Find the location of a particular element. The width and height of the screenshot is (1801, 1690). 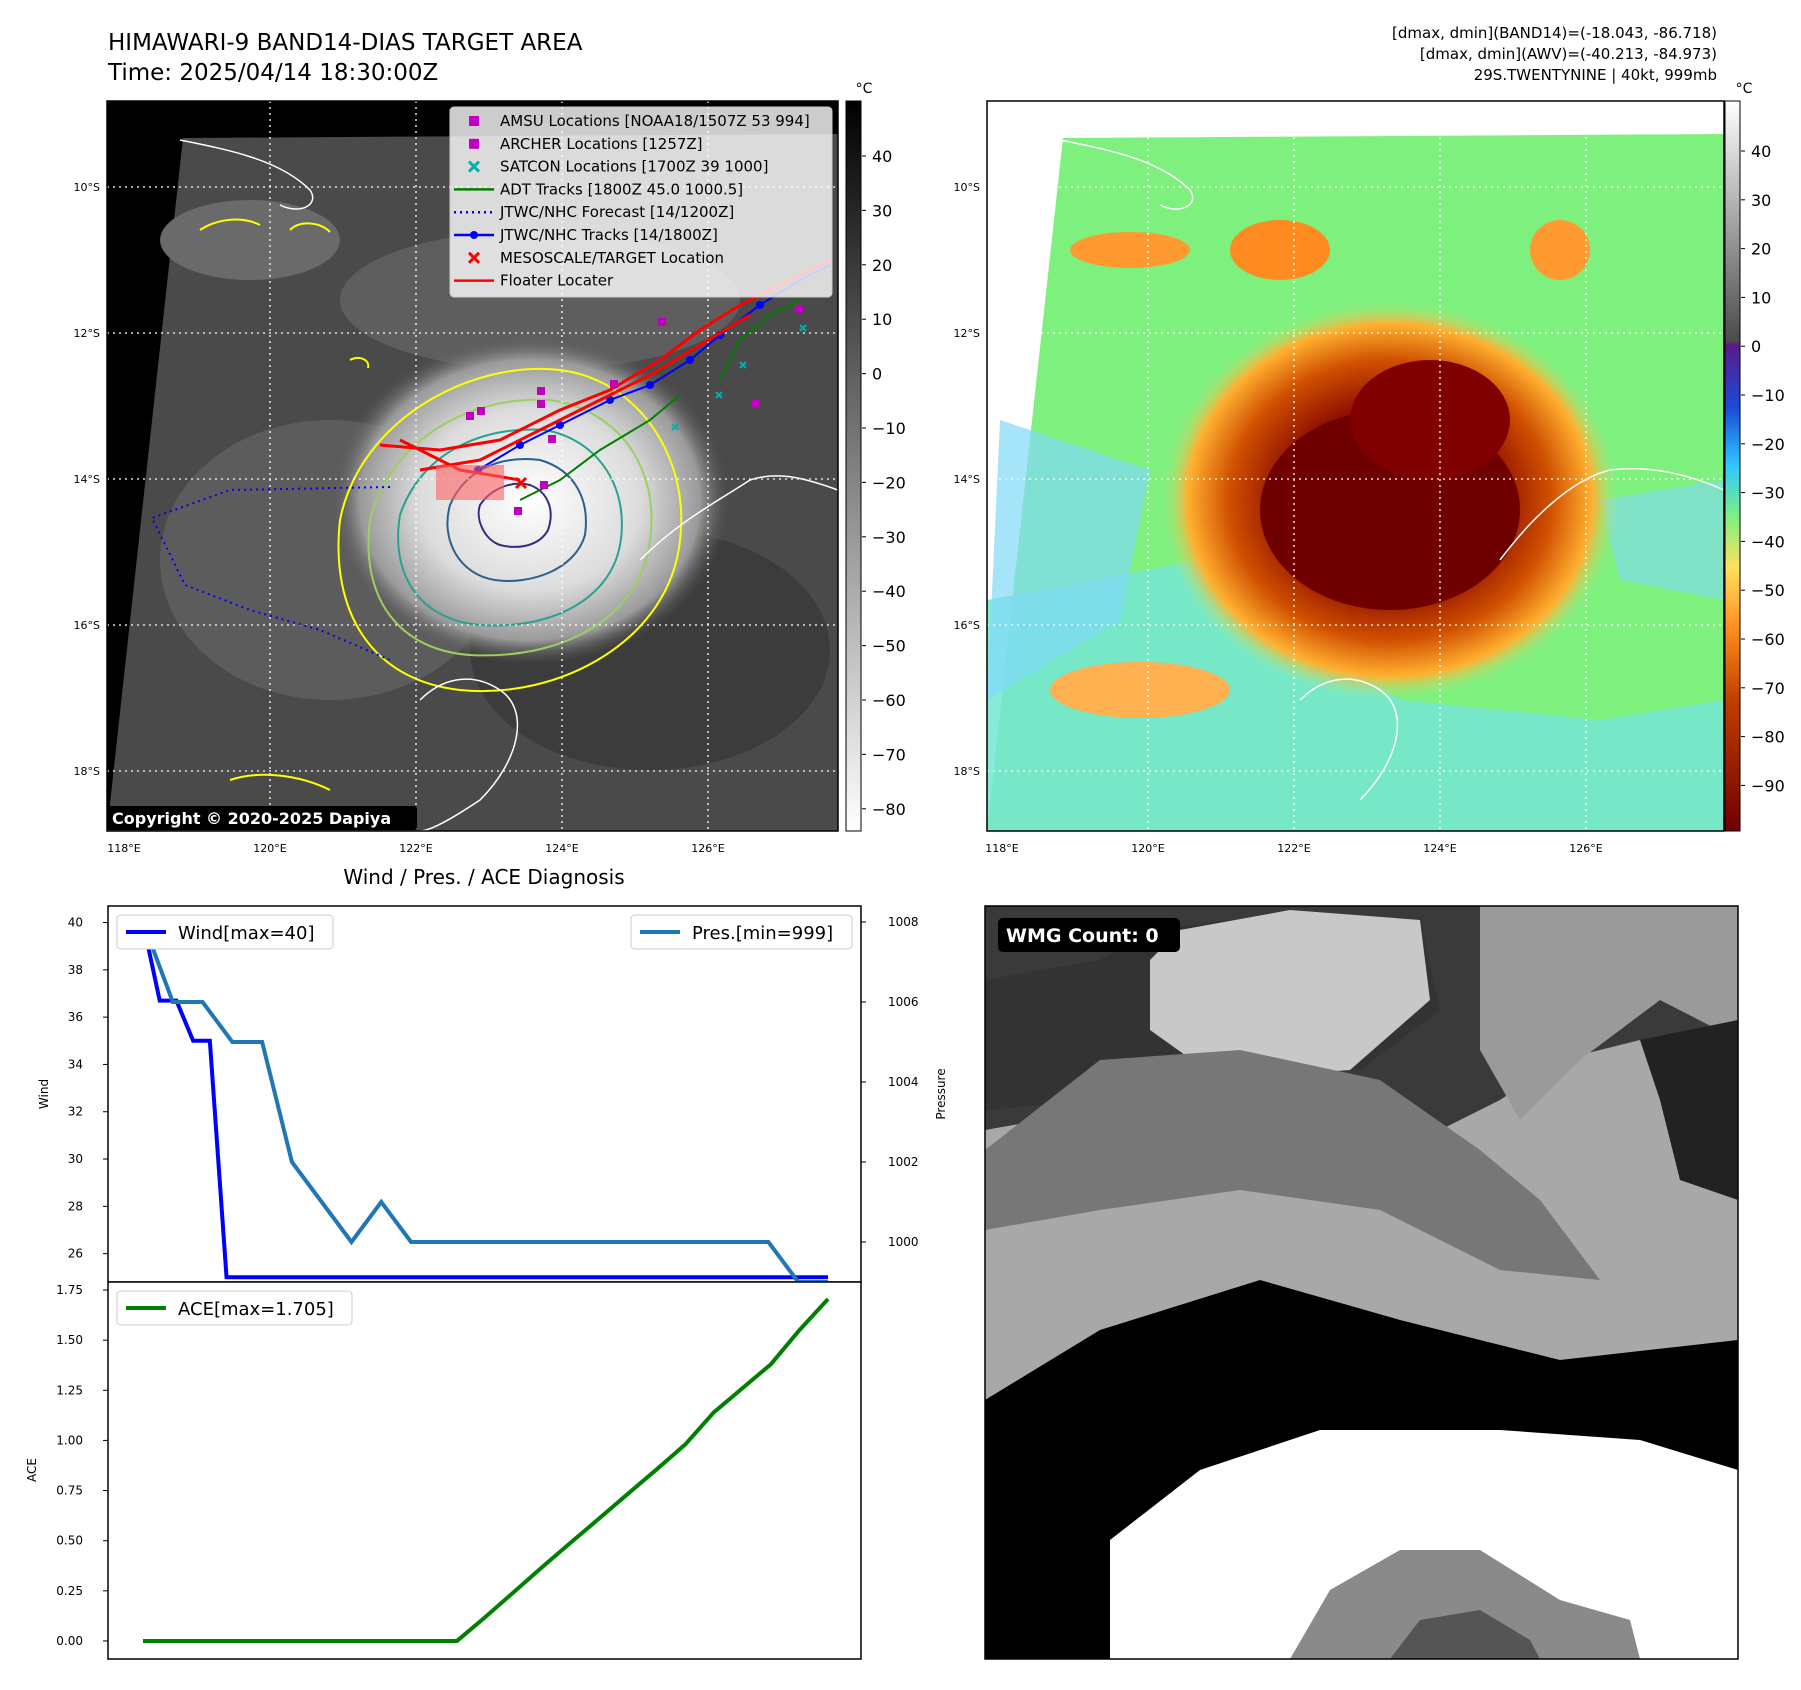

ace-tick-label: 0.00 is located at coordinates (69, 1641).